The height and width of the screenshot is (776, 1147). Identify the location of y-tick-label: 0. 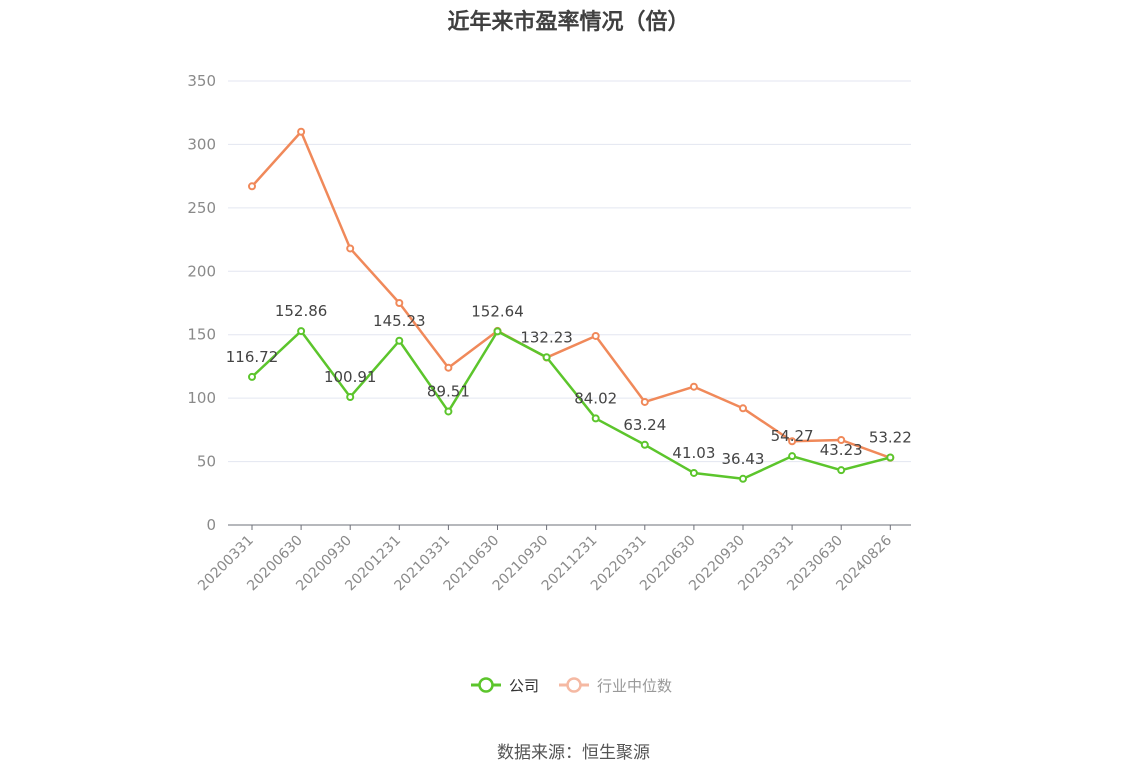
(211, 525).